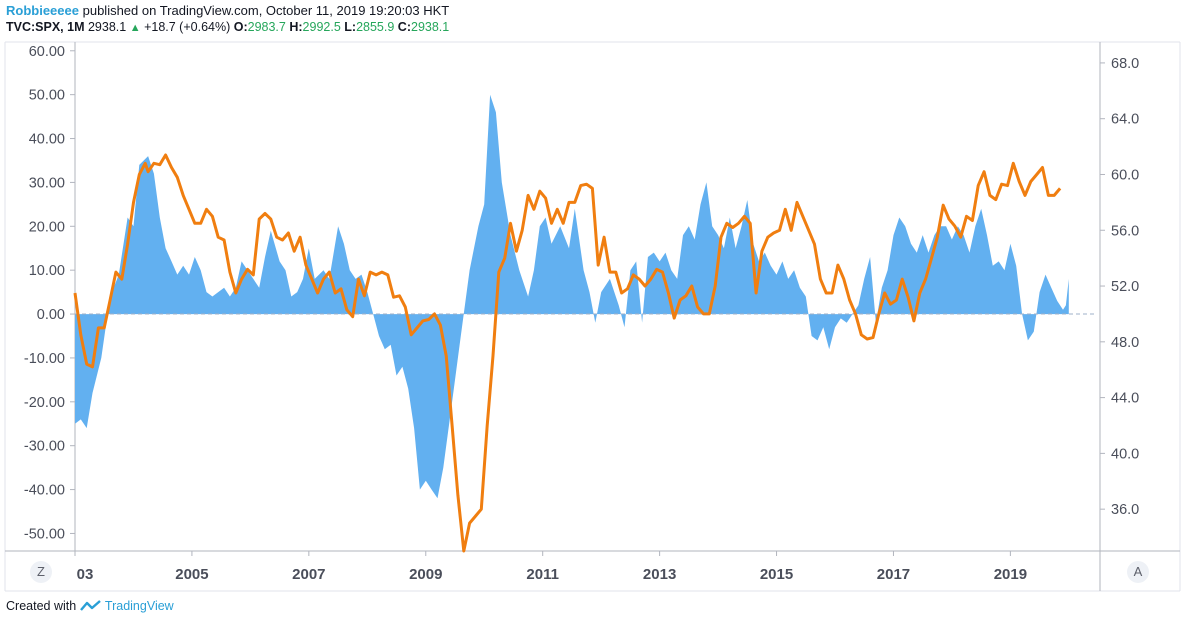 This screenshot has height=626, width=1186. I want to click on right-tick-label: 60.0, so click(1125, 175).